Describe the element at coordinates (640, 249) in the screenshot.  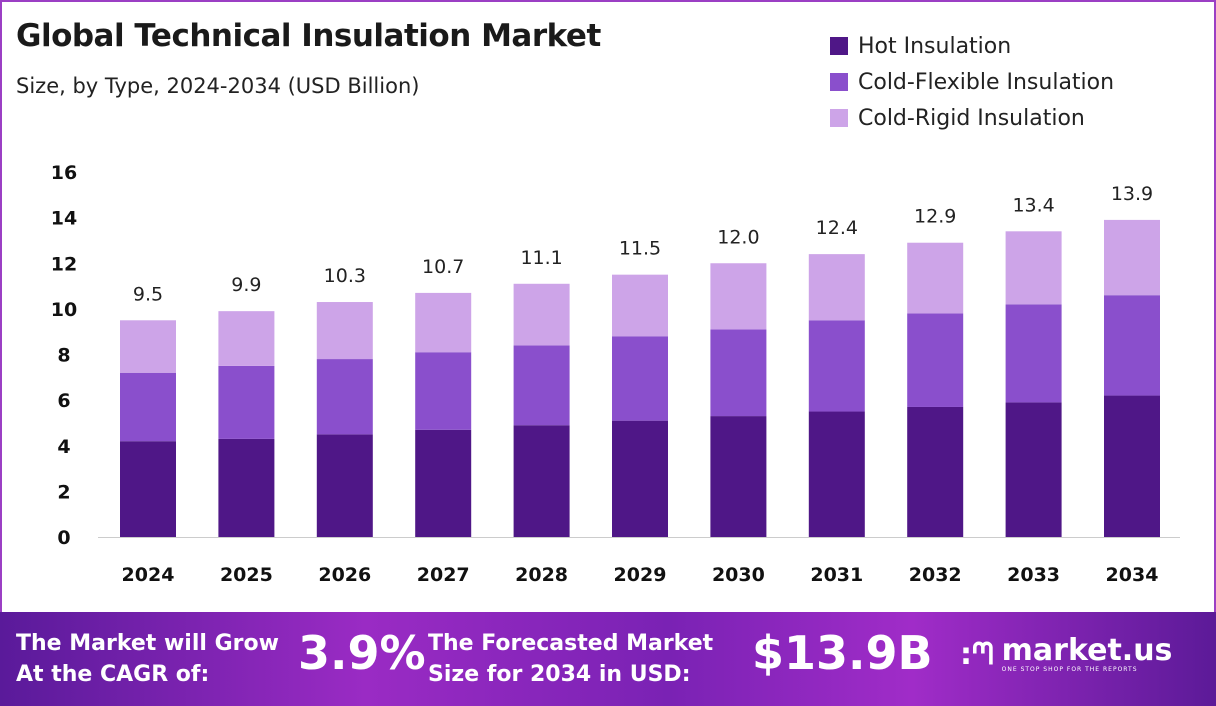
I see `total-label: 11.5` at that location.